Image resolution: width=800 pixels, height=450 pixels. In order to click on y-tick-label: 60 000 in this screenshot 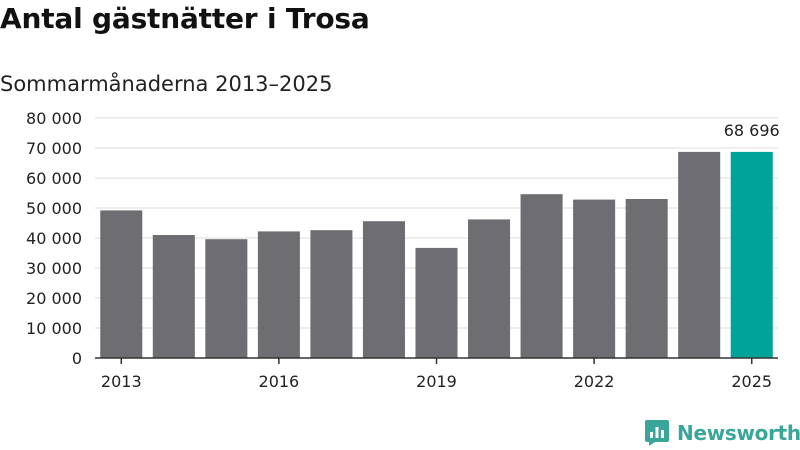, I will do `click(54, 178)`.